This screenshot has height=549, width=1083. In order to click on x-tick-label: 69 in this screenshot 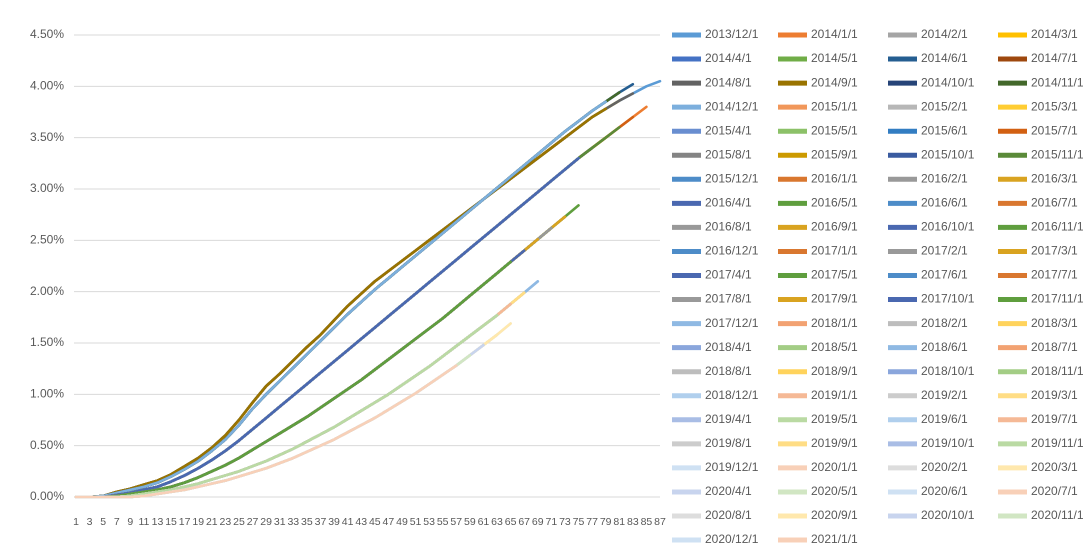, I will do `click(538, 522)`.